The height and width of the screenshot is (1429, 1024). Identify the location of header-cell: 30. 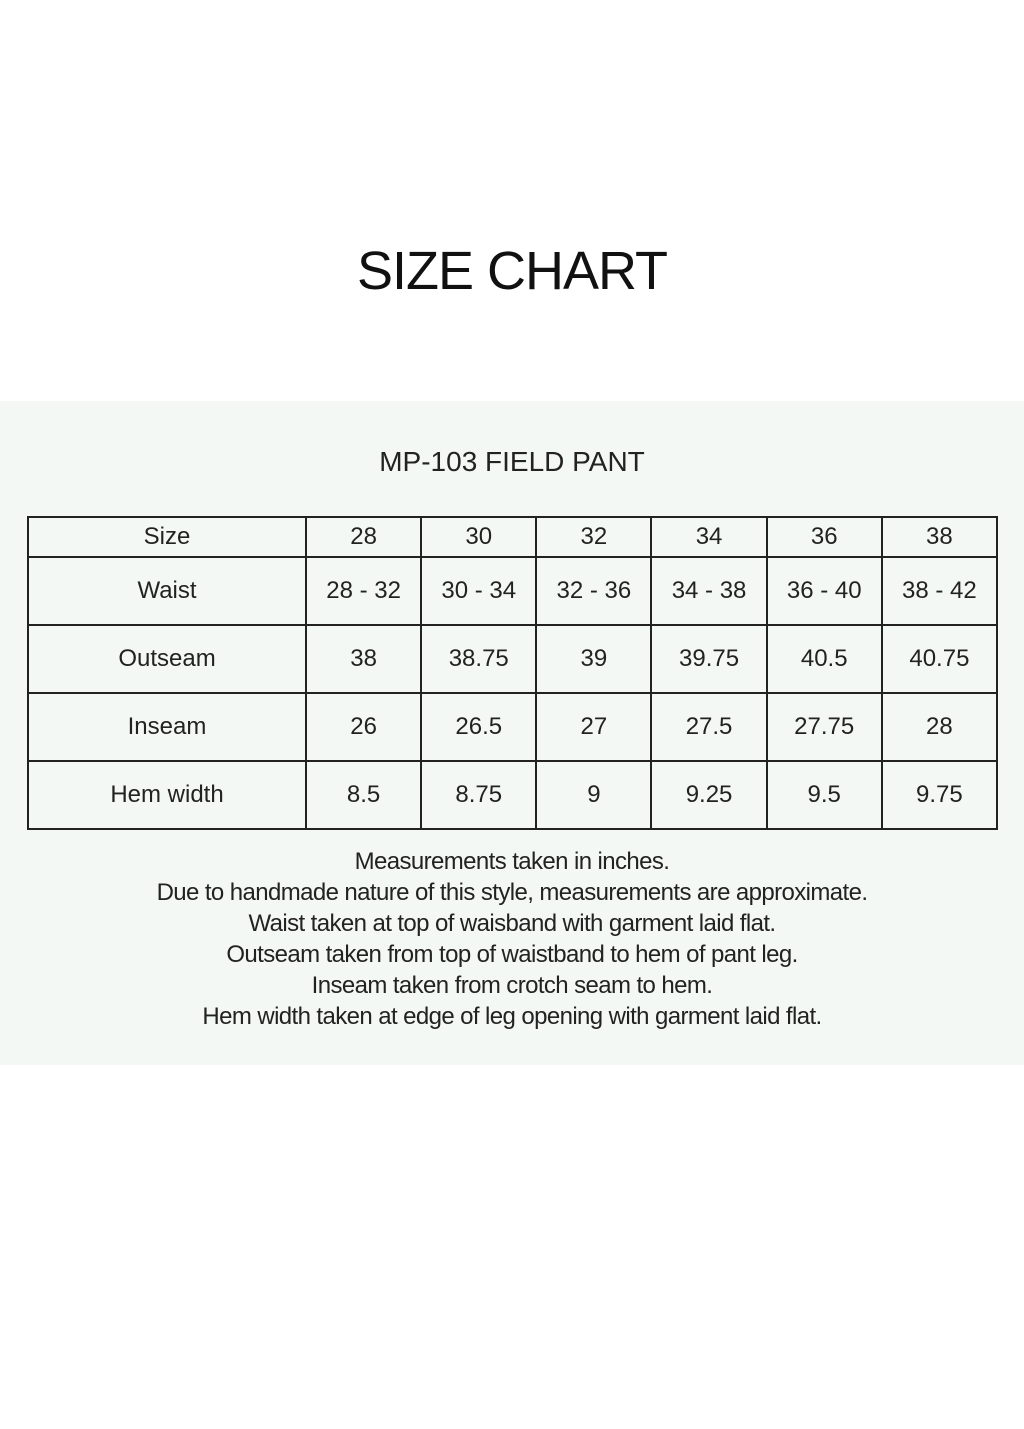
(479, 537).